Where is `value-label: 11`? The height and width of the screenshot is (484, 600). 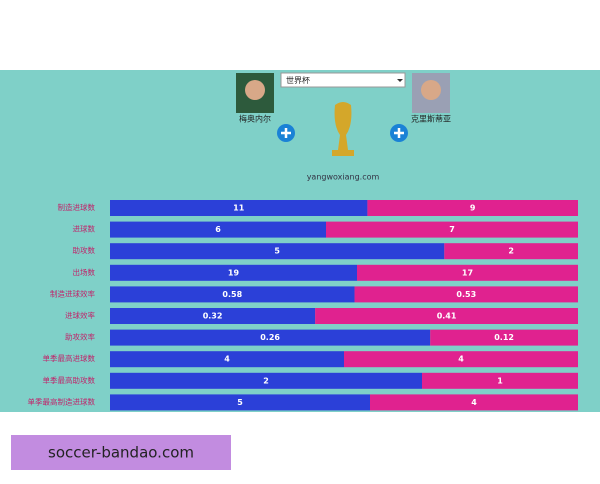
value-label: 11 is located at coordinates (239, 208).